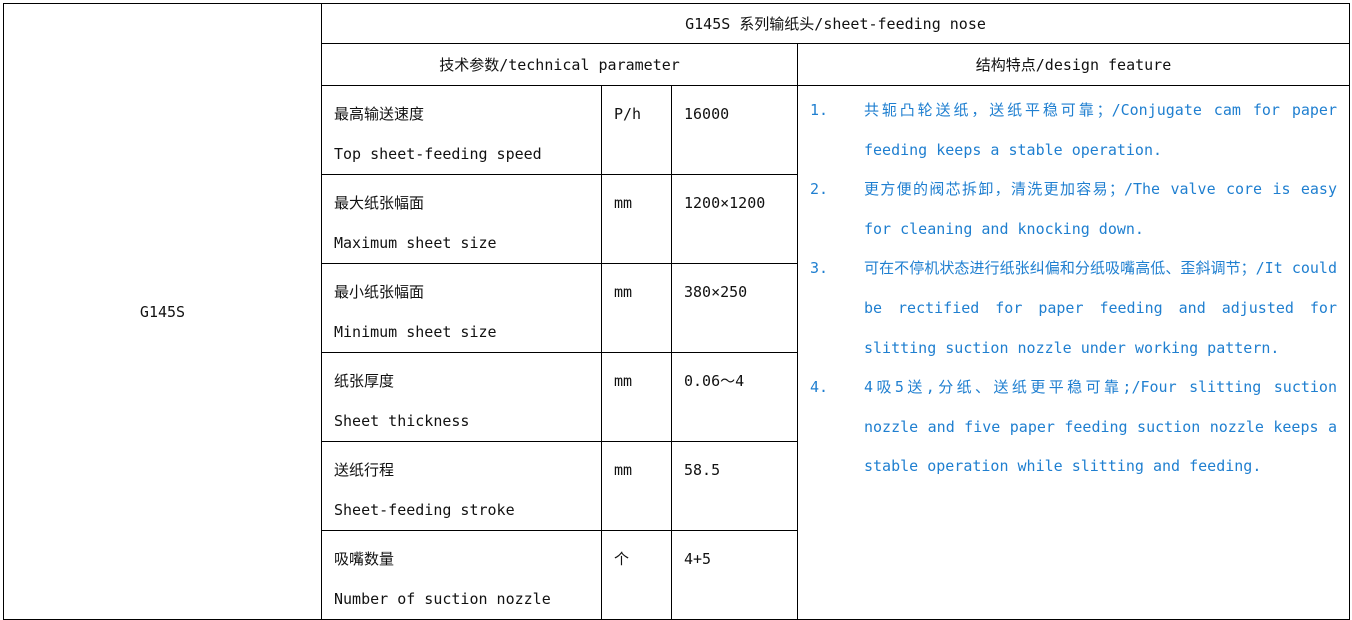  What do you see at coordinates (461, 486) in the screenshot?
I see `param-name: 送纸行程 Sheet-feeding stroke` at bounding box center [461, 486].